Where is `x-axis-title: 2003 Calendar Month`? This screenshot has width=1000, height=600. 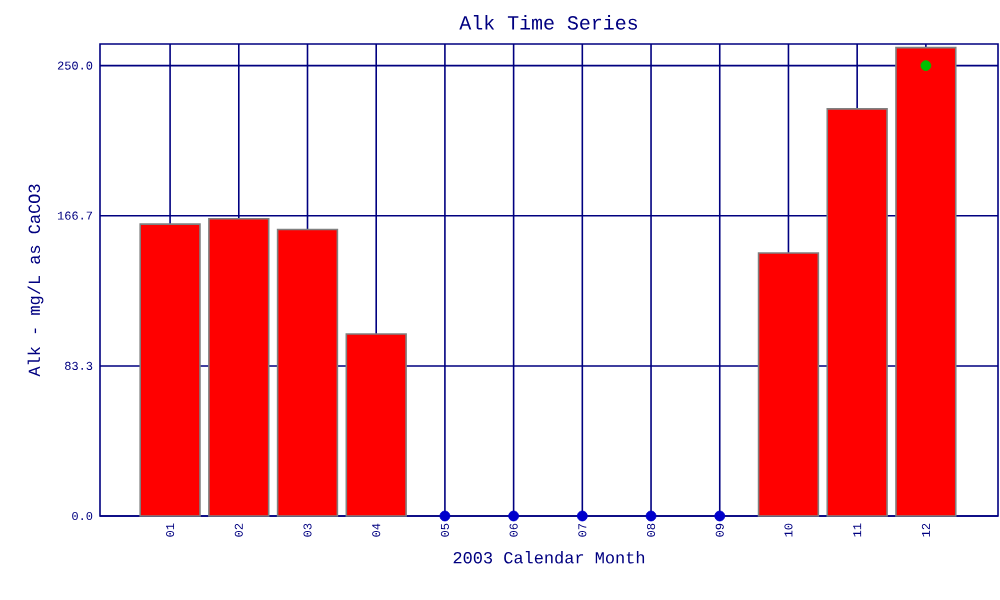
x-axis-title: 2003 Calendar Month is located at coordinates (549, 557).